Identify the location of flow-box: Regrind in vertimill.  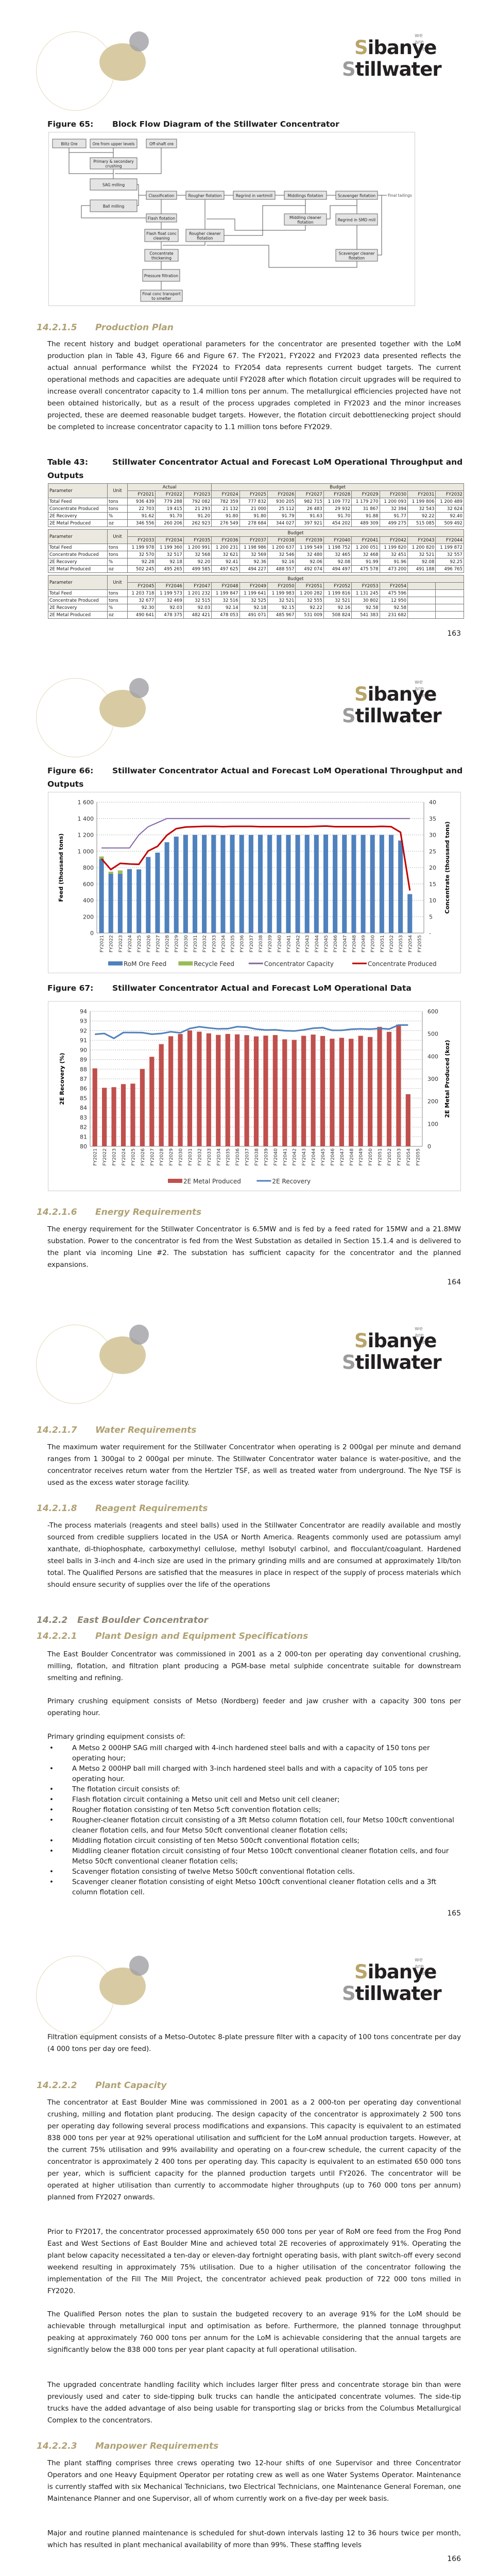
(254, 195).